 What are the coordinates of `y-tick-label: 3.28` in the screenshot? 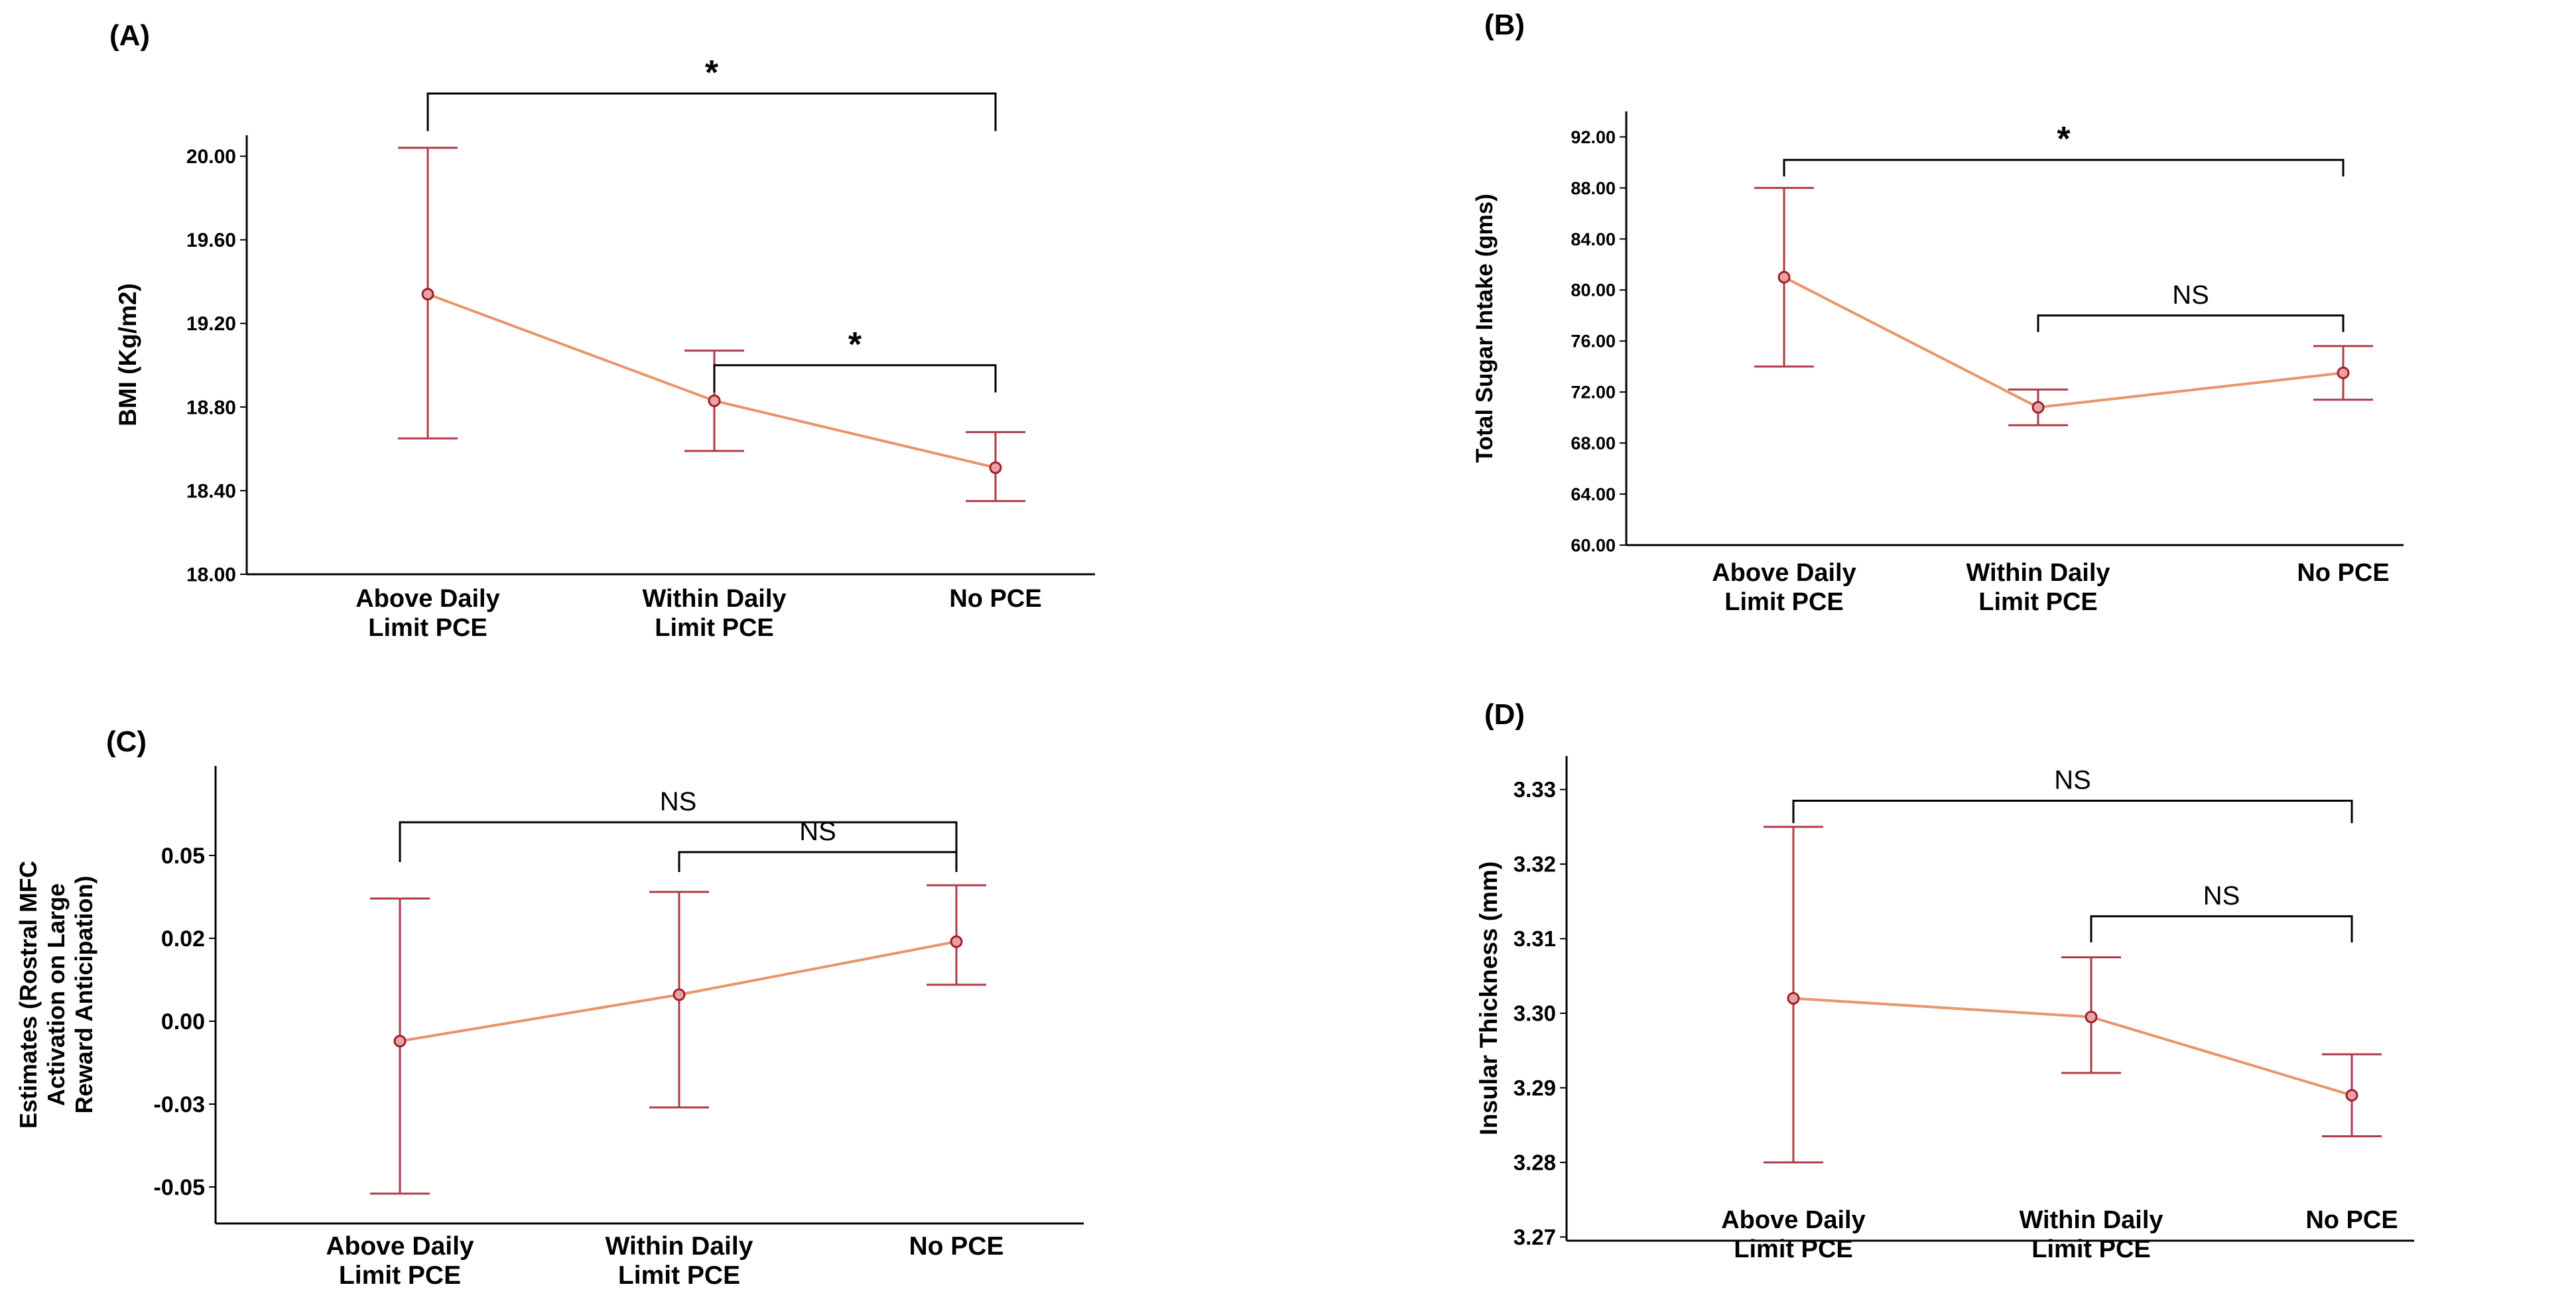 It's located at (1535, 1162).